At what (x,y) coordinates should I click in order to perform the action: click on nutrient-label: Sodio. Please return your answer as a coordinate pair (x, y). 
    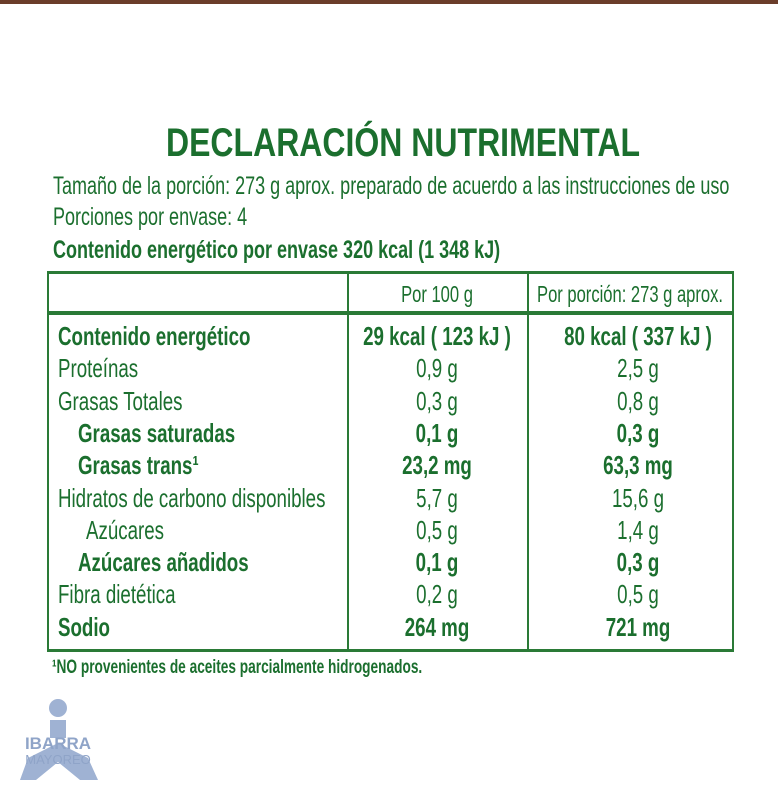
    Looking at the image, I should click on (84, 626).